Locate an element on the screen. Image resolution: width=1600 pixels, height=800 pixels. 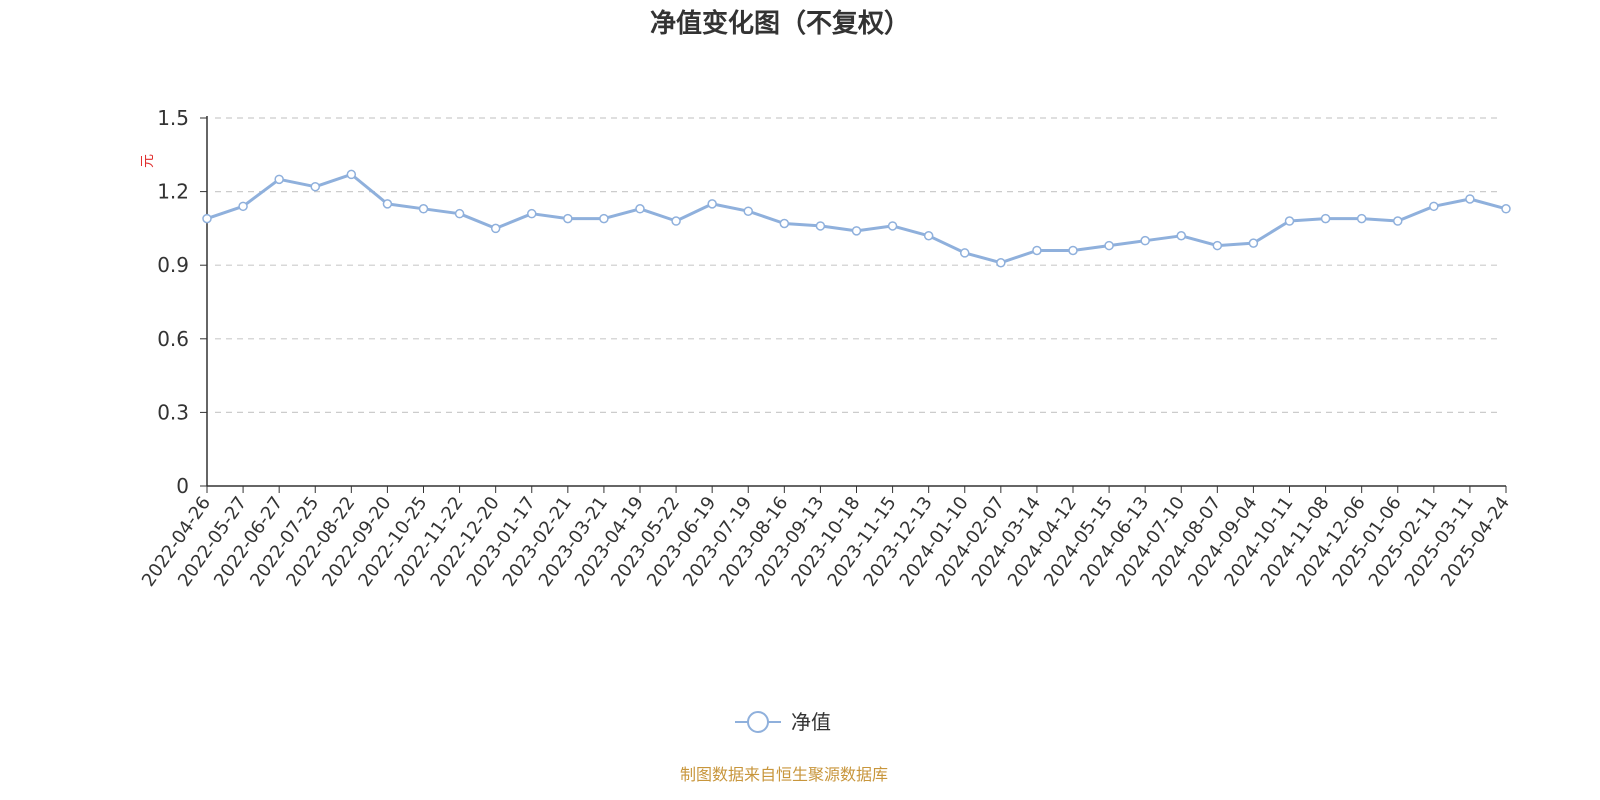
chart-title: 净值变化图（不复权） is located at coordinates (780, 23).